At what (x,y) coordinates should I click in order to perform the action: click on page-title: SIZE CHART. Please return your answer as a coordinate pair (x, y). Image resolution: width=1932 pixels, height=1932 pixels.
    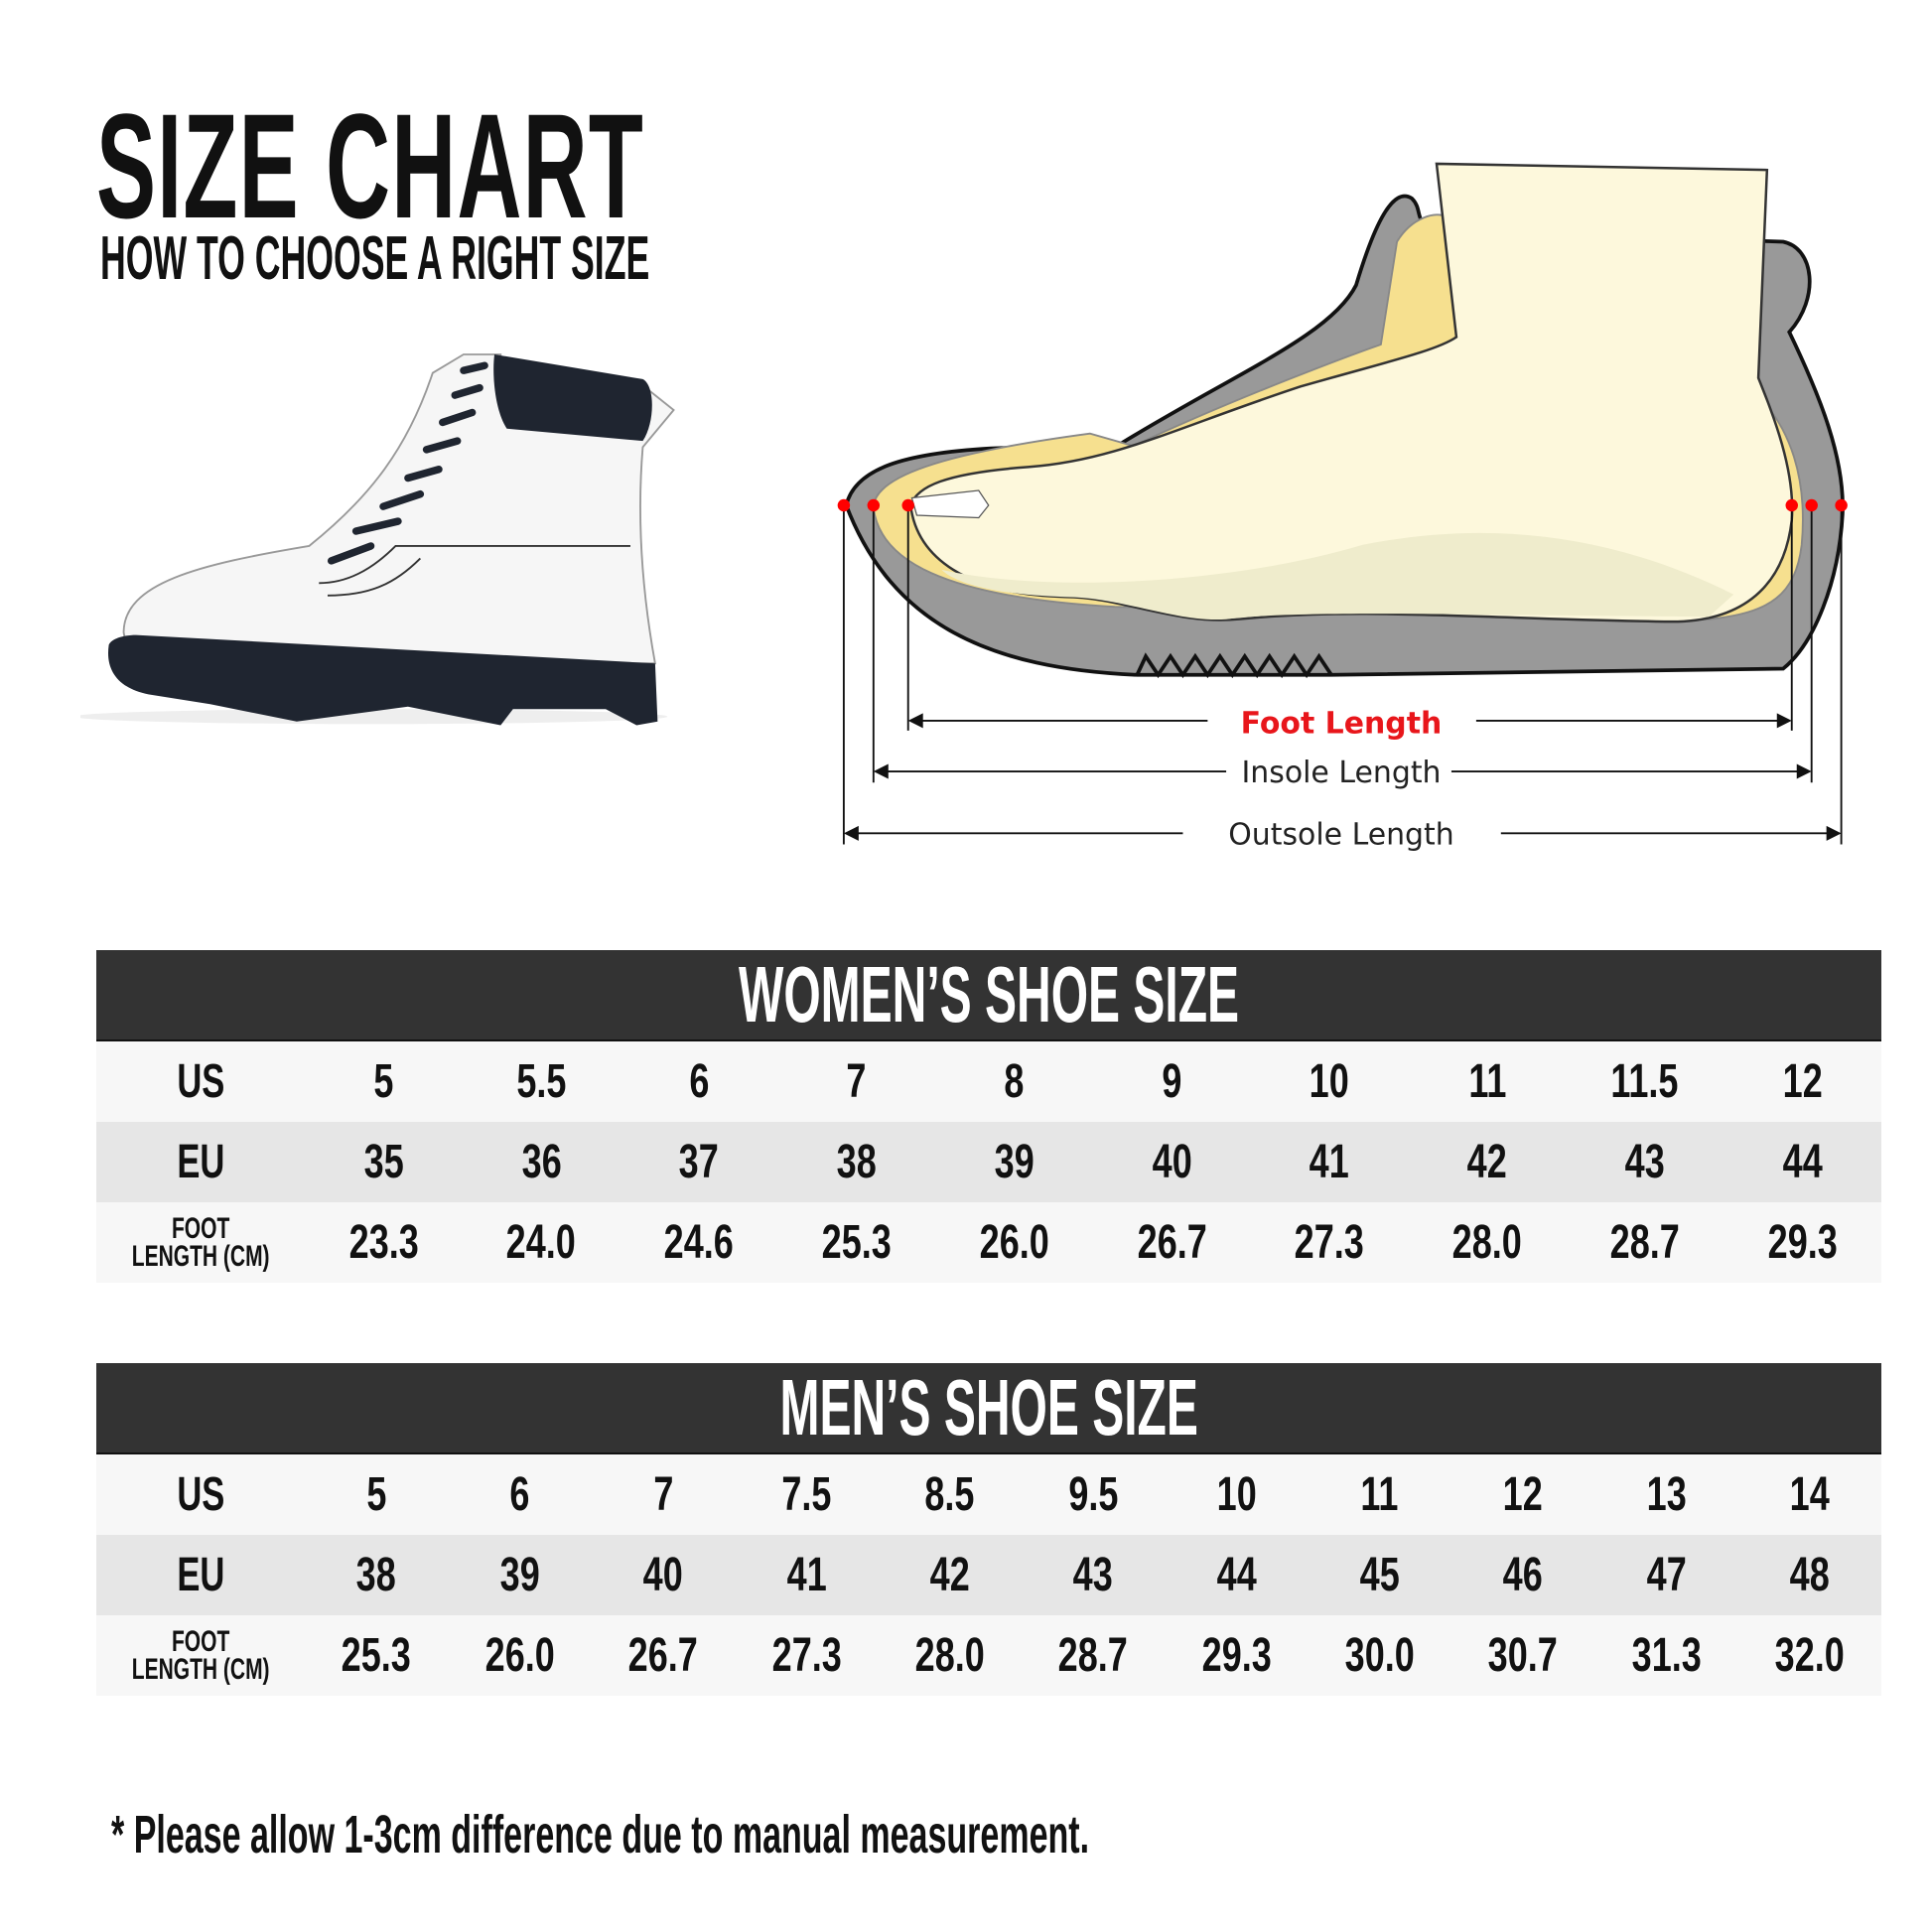
    Looking at the image, I should click on (370, 165).